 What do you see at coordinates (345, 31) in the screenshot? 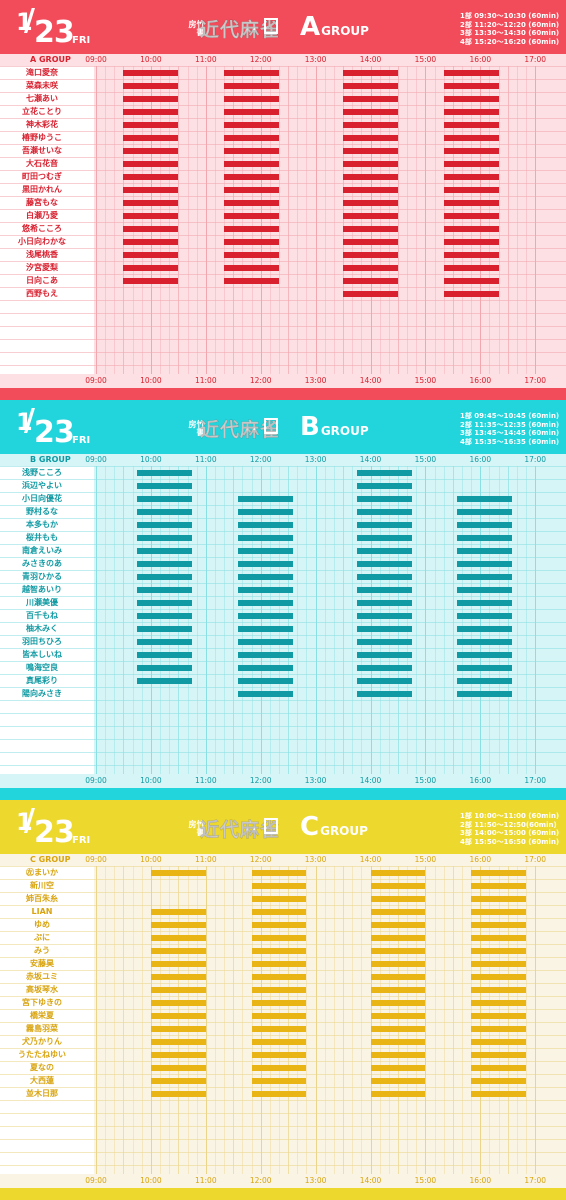
I see `group-word: GROUP` at bounding box center [345, 31].